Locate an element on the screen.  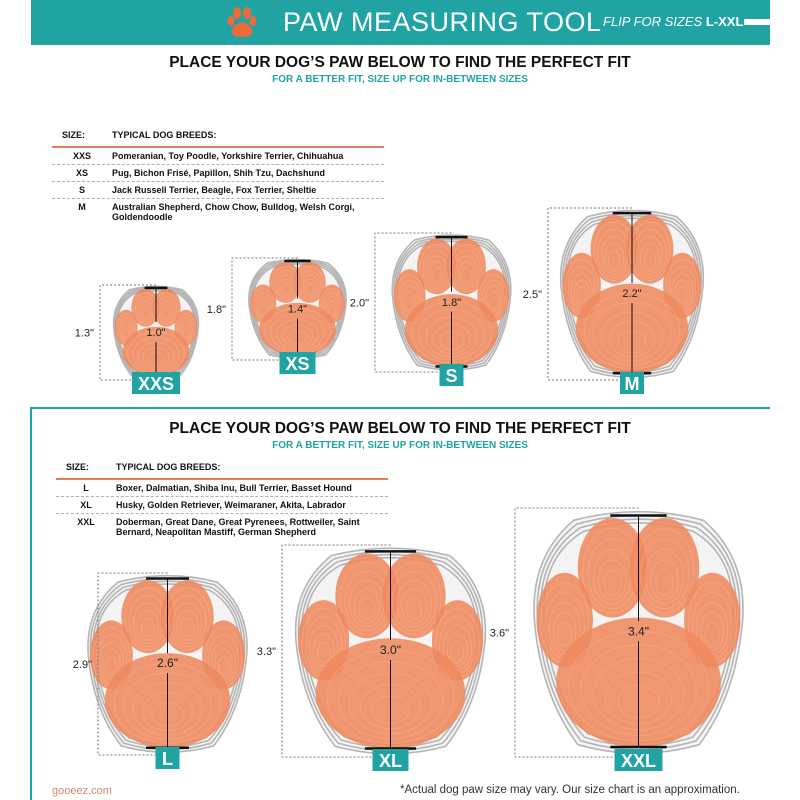
paw-length-label: 3.0" is located at coordinates (390, 650).